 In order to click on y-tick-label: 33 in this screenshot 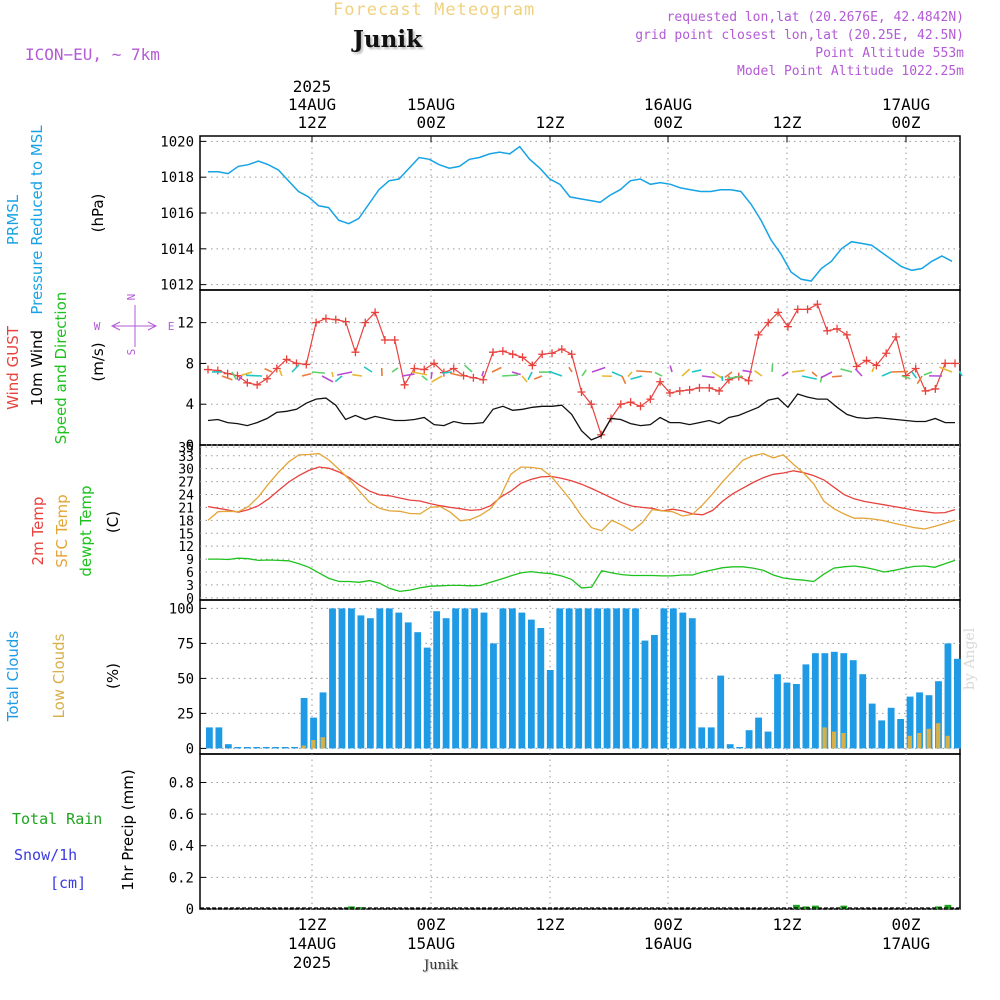, I will do `click(186, 457)`.